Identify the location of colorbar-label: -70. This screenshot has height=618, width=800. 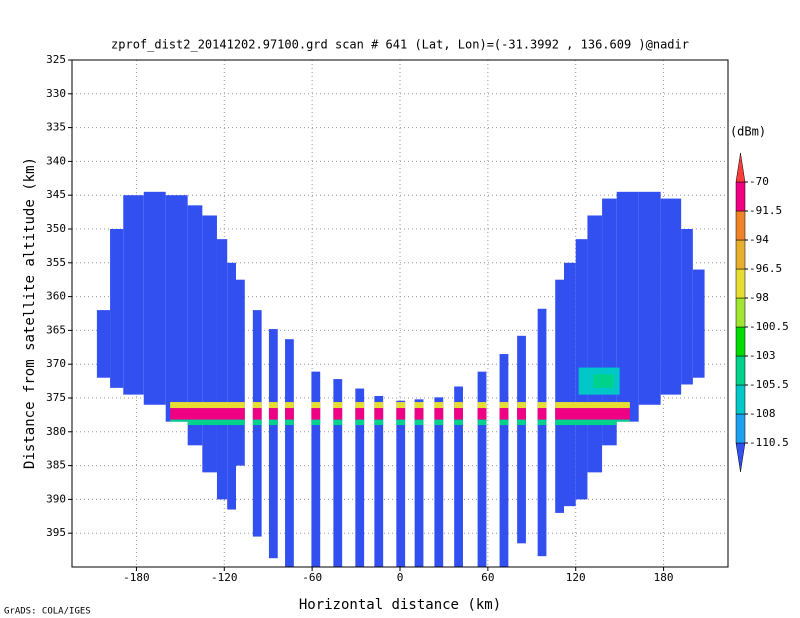
(759, 181).